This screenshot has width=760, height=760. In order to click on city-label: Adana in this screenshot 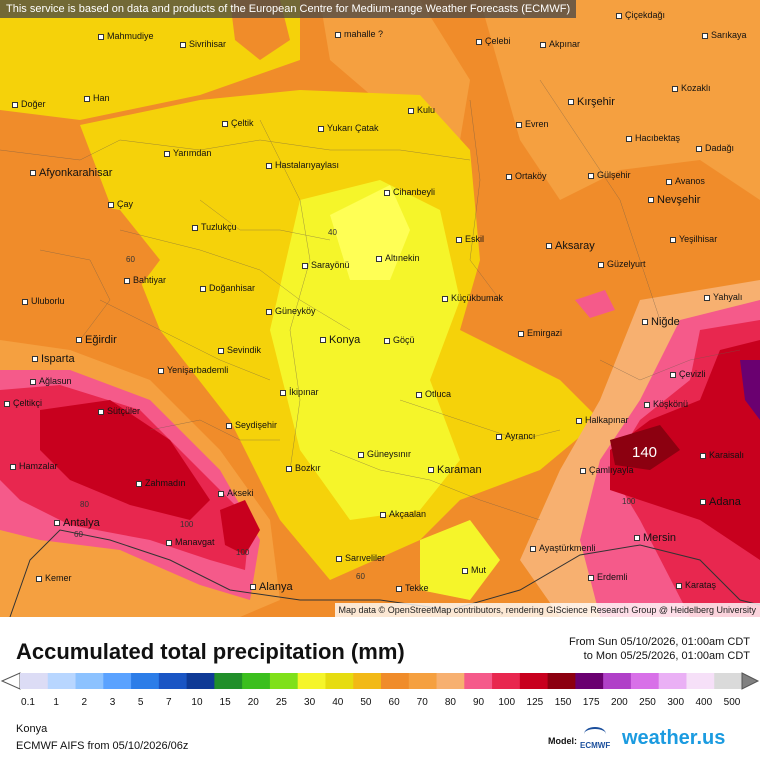, I will do `click(720, 502)`.